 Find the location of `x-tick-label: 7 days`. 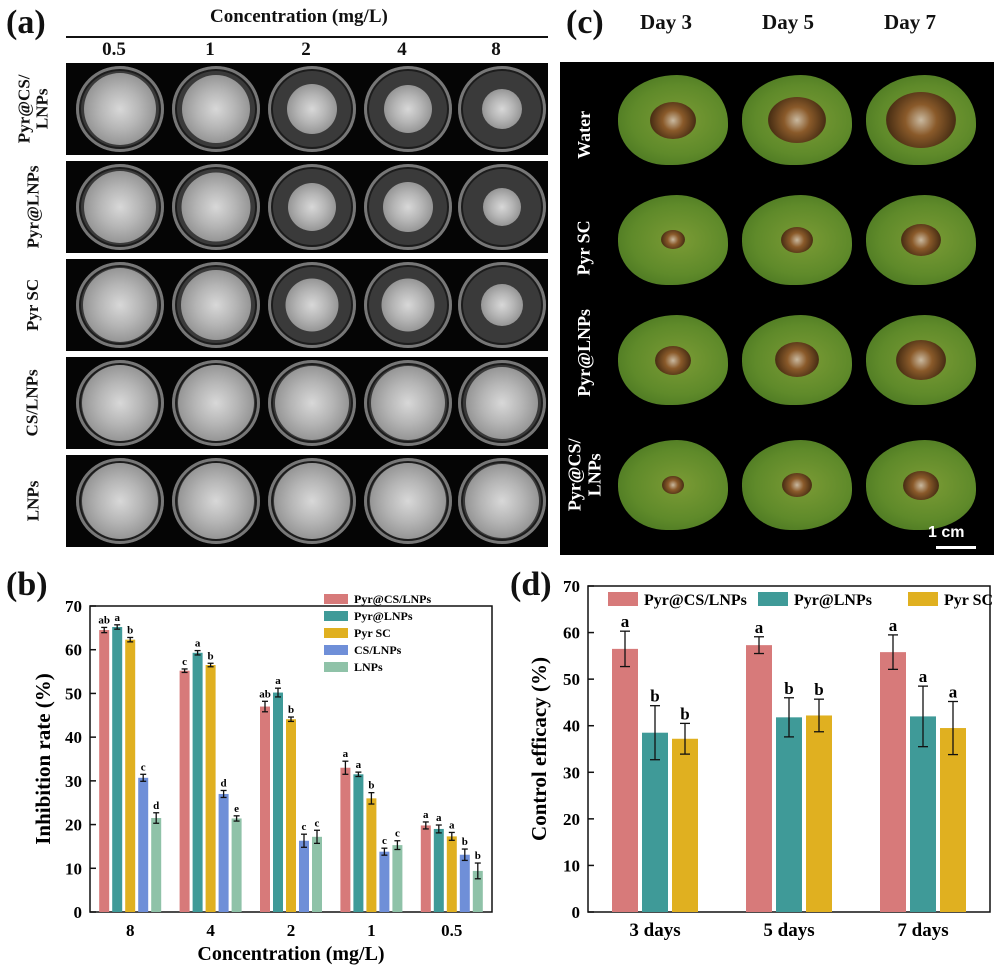

x-tick-label: 7 days is located at coordinates (922, 930).